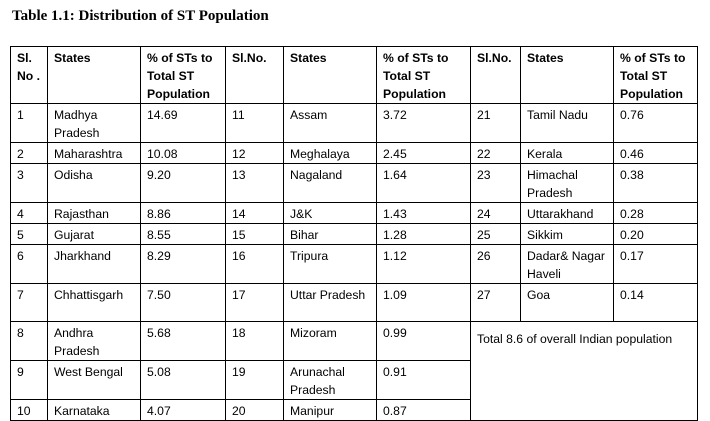 The width and height of the screenshot is (710, 421). Describe the element at coordinates (94, 302) in the screenshot. I see `cell-state: Chhattisgarh` at that location.